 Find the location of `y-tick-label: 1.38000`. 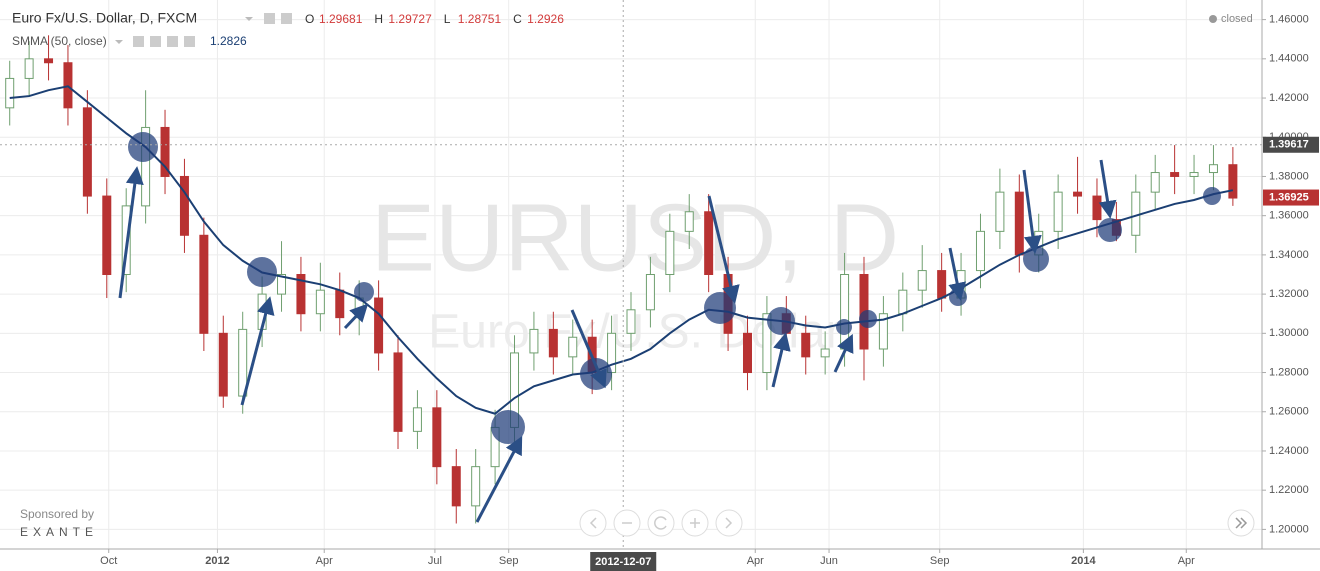

y-tick-label: 1.38000 is located at coordinates (1289, 176).